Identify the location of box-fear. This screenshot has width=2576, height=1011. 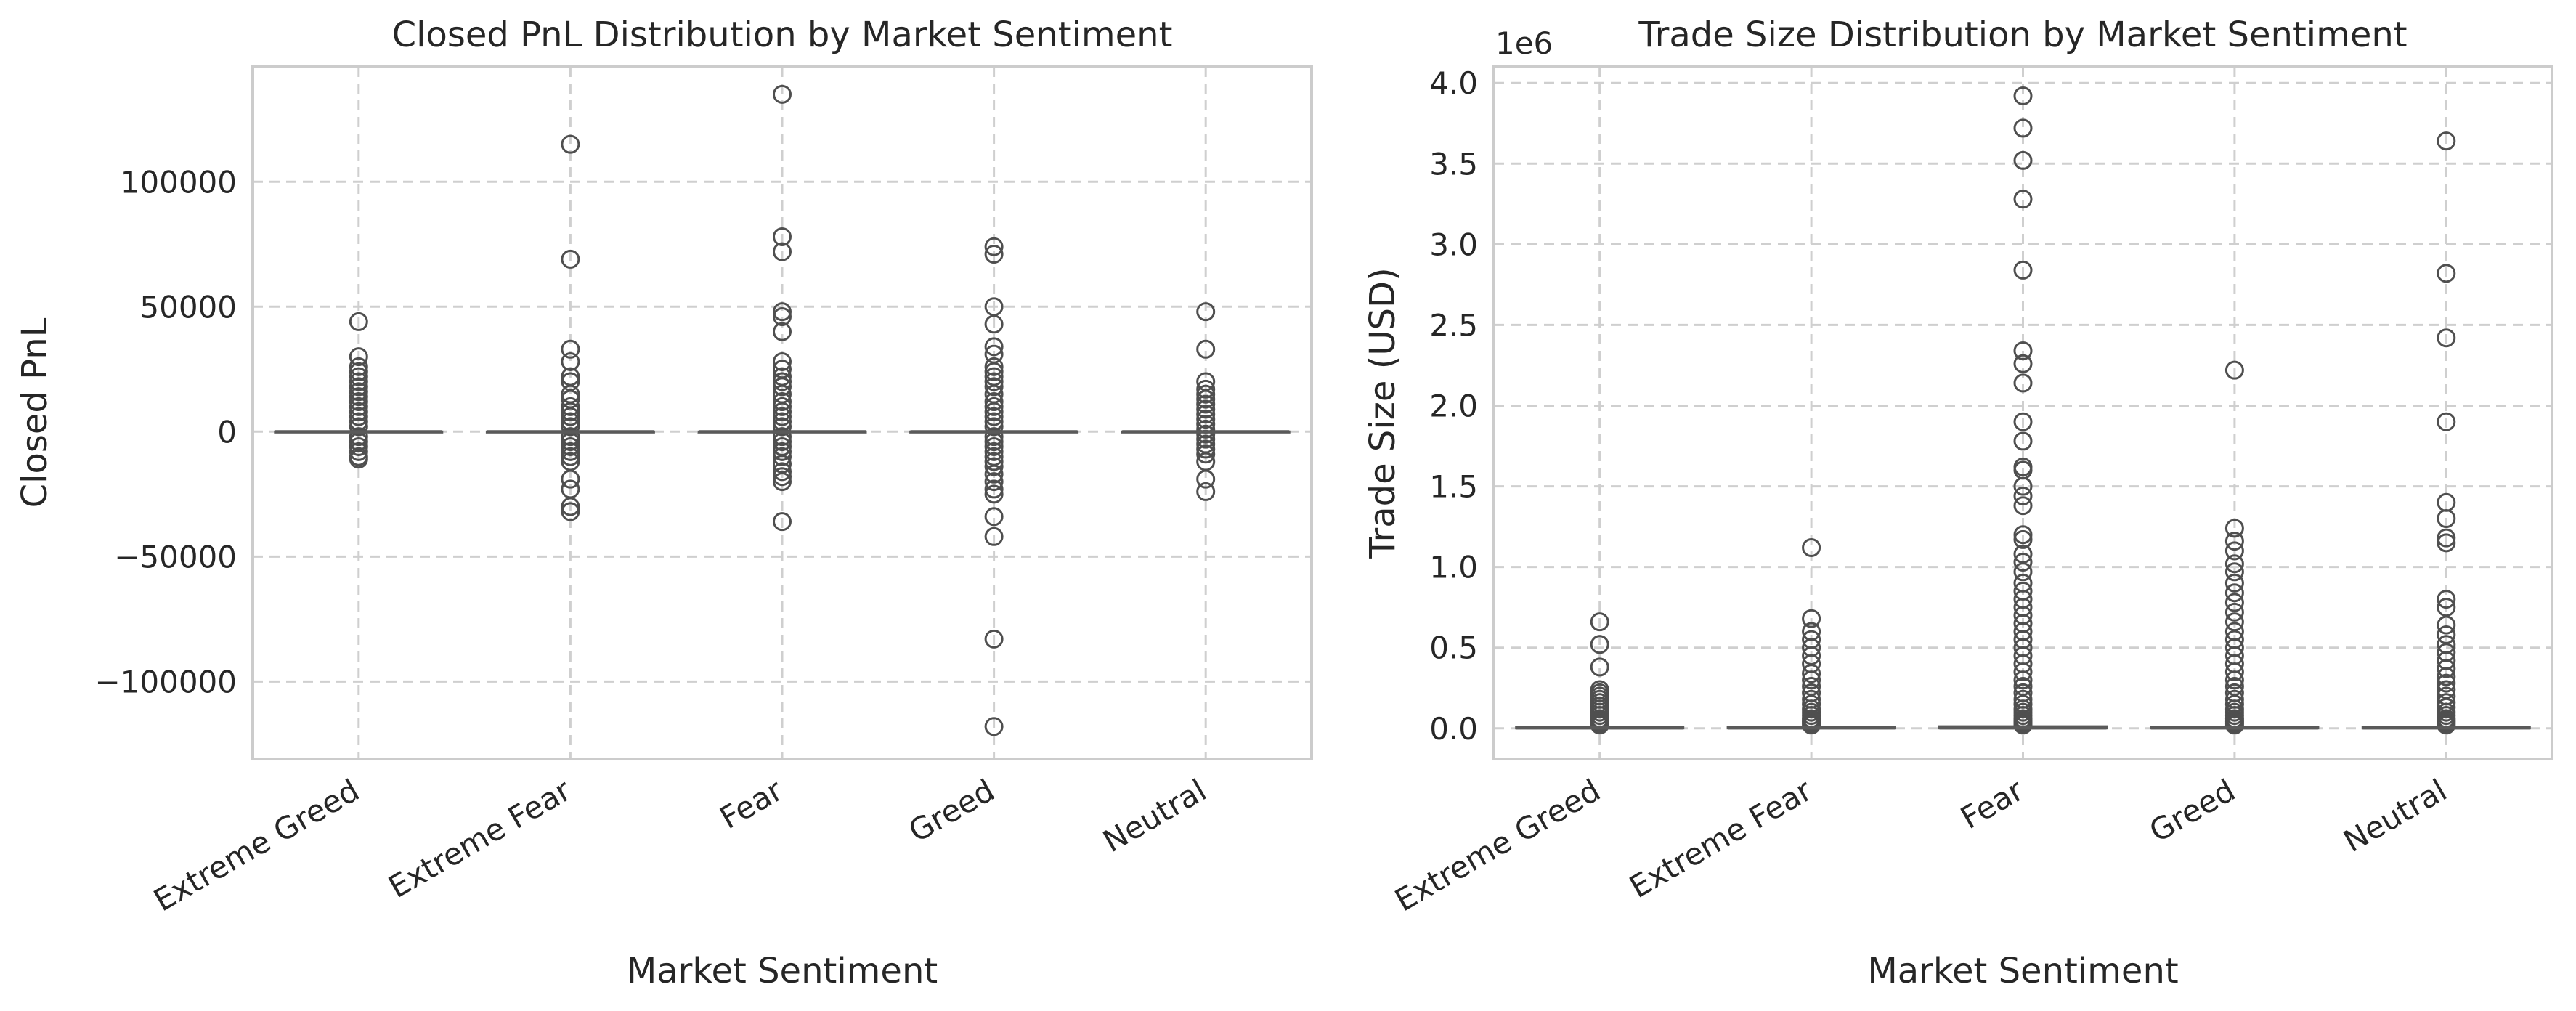
(782, 308).